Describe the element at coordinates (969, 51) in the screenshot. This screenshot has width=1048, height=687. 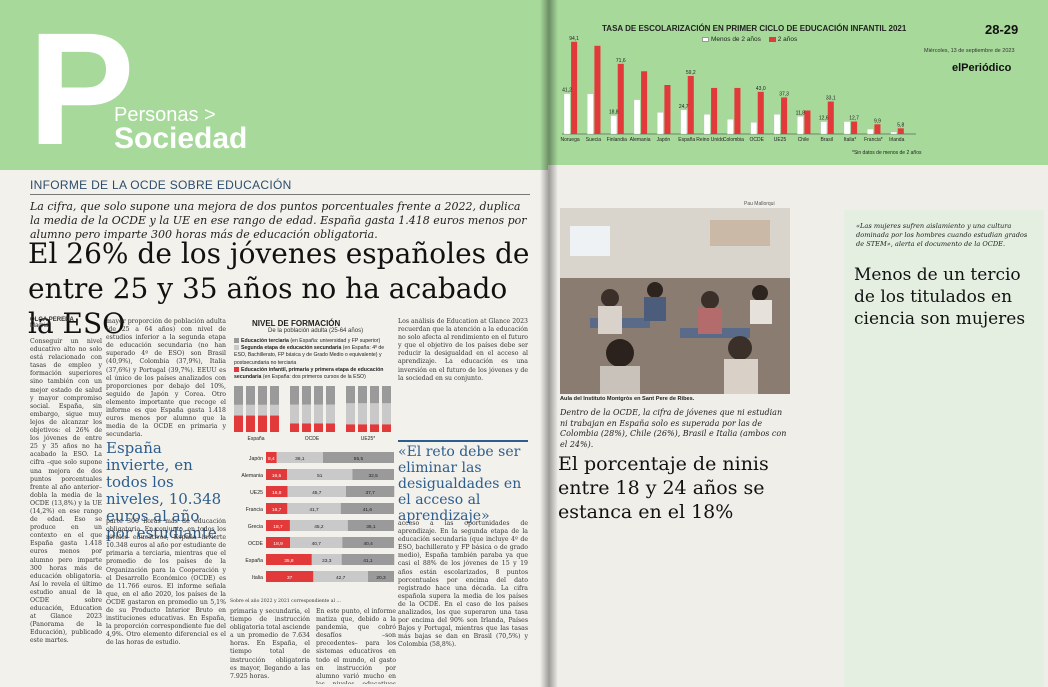
I see `page-date: Miércoles, 13 de septiembre de 2023` at that location.